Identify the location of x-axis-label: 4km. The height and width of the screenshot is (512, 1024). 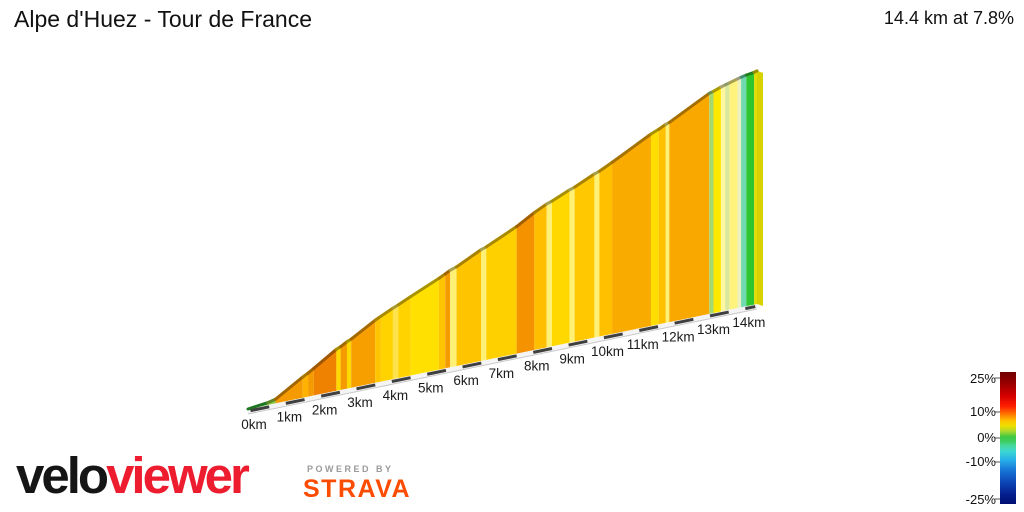
(396, 395).